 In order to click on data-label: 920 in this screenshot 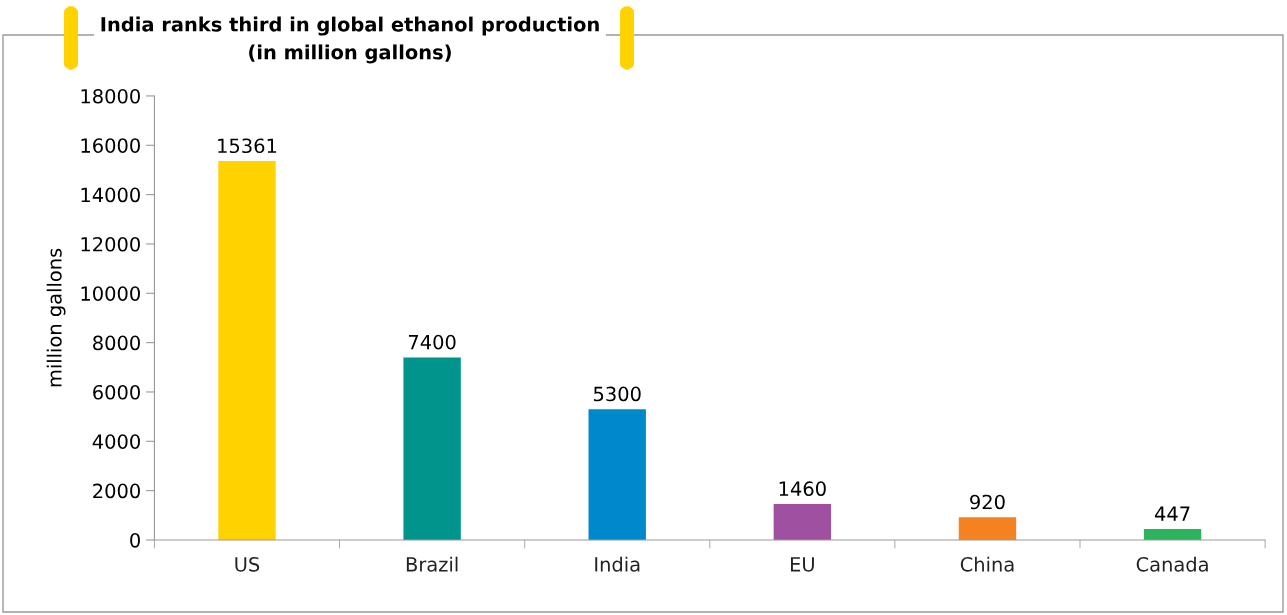, I will do `click(987, 502)`.